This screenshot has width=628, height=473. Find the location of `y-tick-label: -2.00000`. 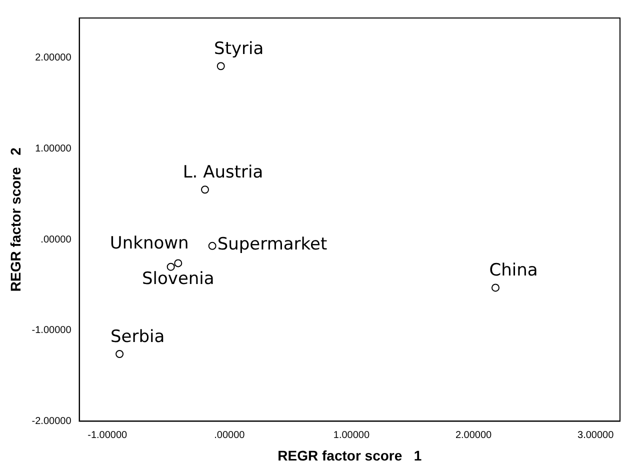

y-tick-label: -2.00000 is located at coordinates (52, 421).